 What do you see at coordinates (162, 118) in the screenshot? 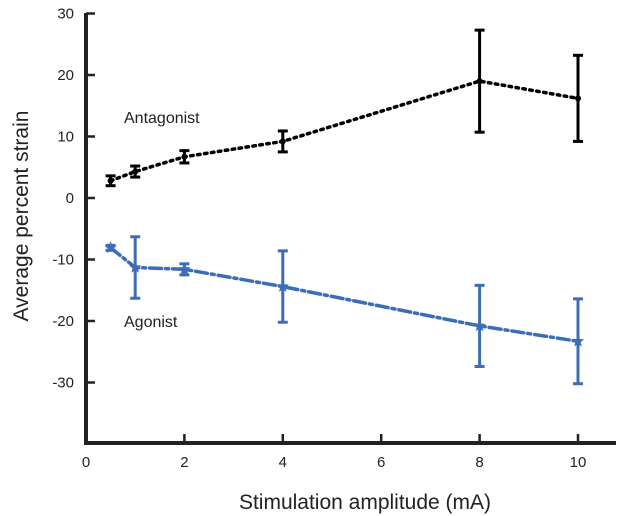
I see `series-annotation: Antagonist` at bounding box center [162, 118].